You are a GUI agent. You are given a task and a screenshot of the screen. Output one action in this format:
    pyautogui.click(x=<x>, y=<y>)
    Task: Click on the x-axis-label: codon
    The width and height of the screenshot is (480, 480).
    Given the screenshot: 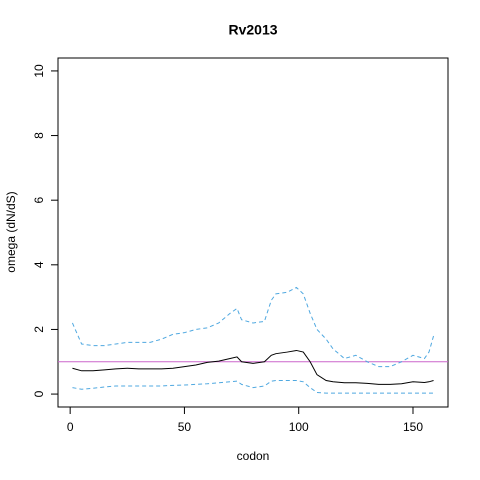 What is the action you would take?
    pyautogui.click(x=253, y=456)
    